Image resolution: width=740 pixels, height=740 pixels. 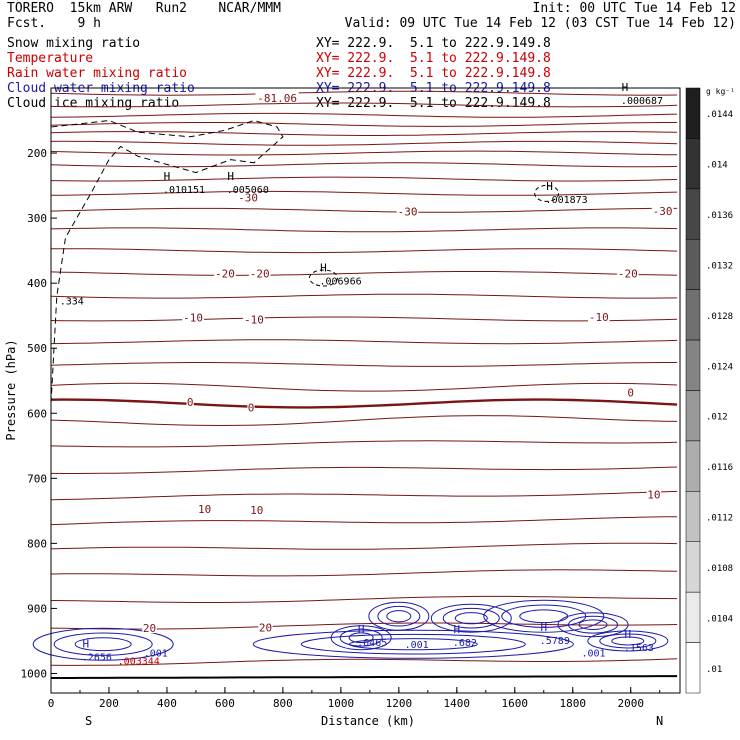 I want to click on colorbar-tick-label: .012, so click(x=717, y=418).